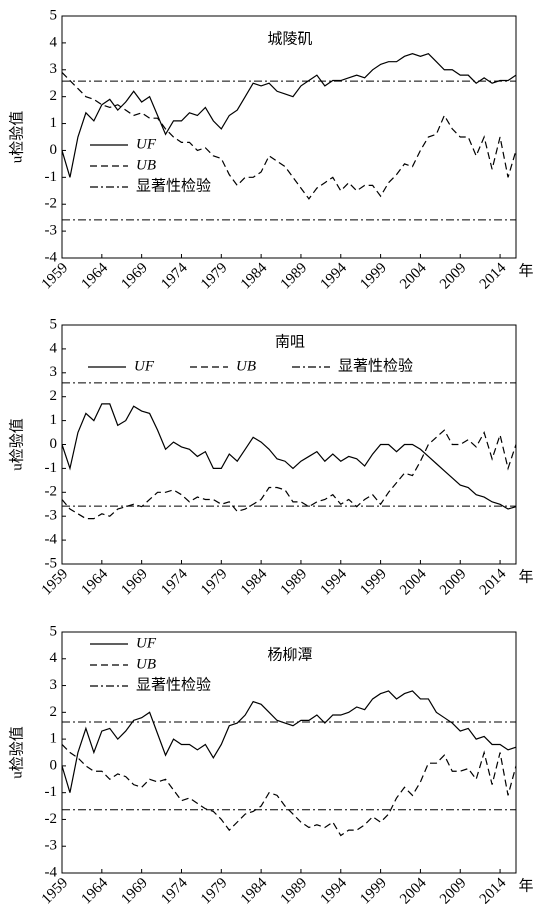 This screenshot has height=912, width=536. Describe the element at coordinates (51, 563) in the screenshot. I see `y-tick-label: -5` at that location.